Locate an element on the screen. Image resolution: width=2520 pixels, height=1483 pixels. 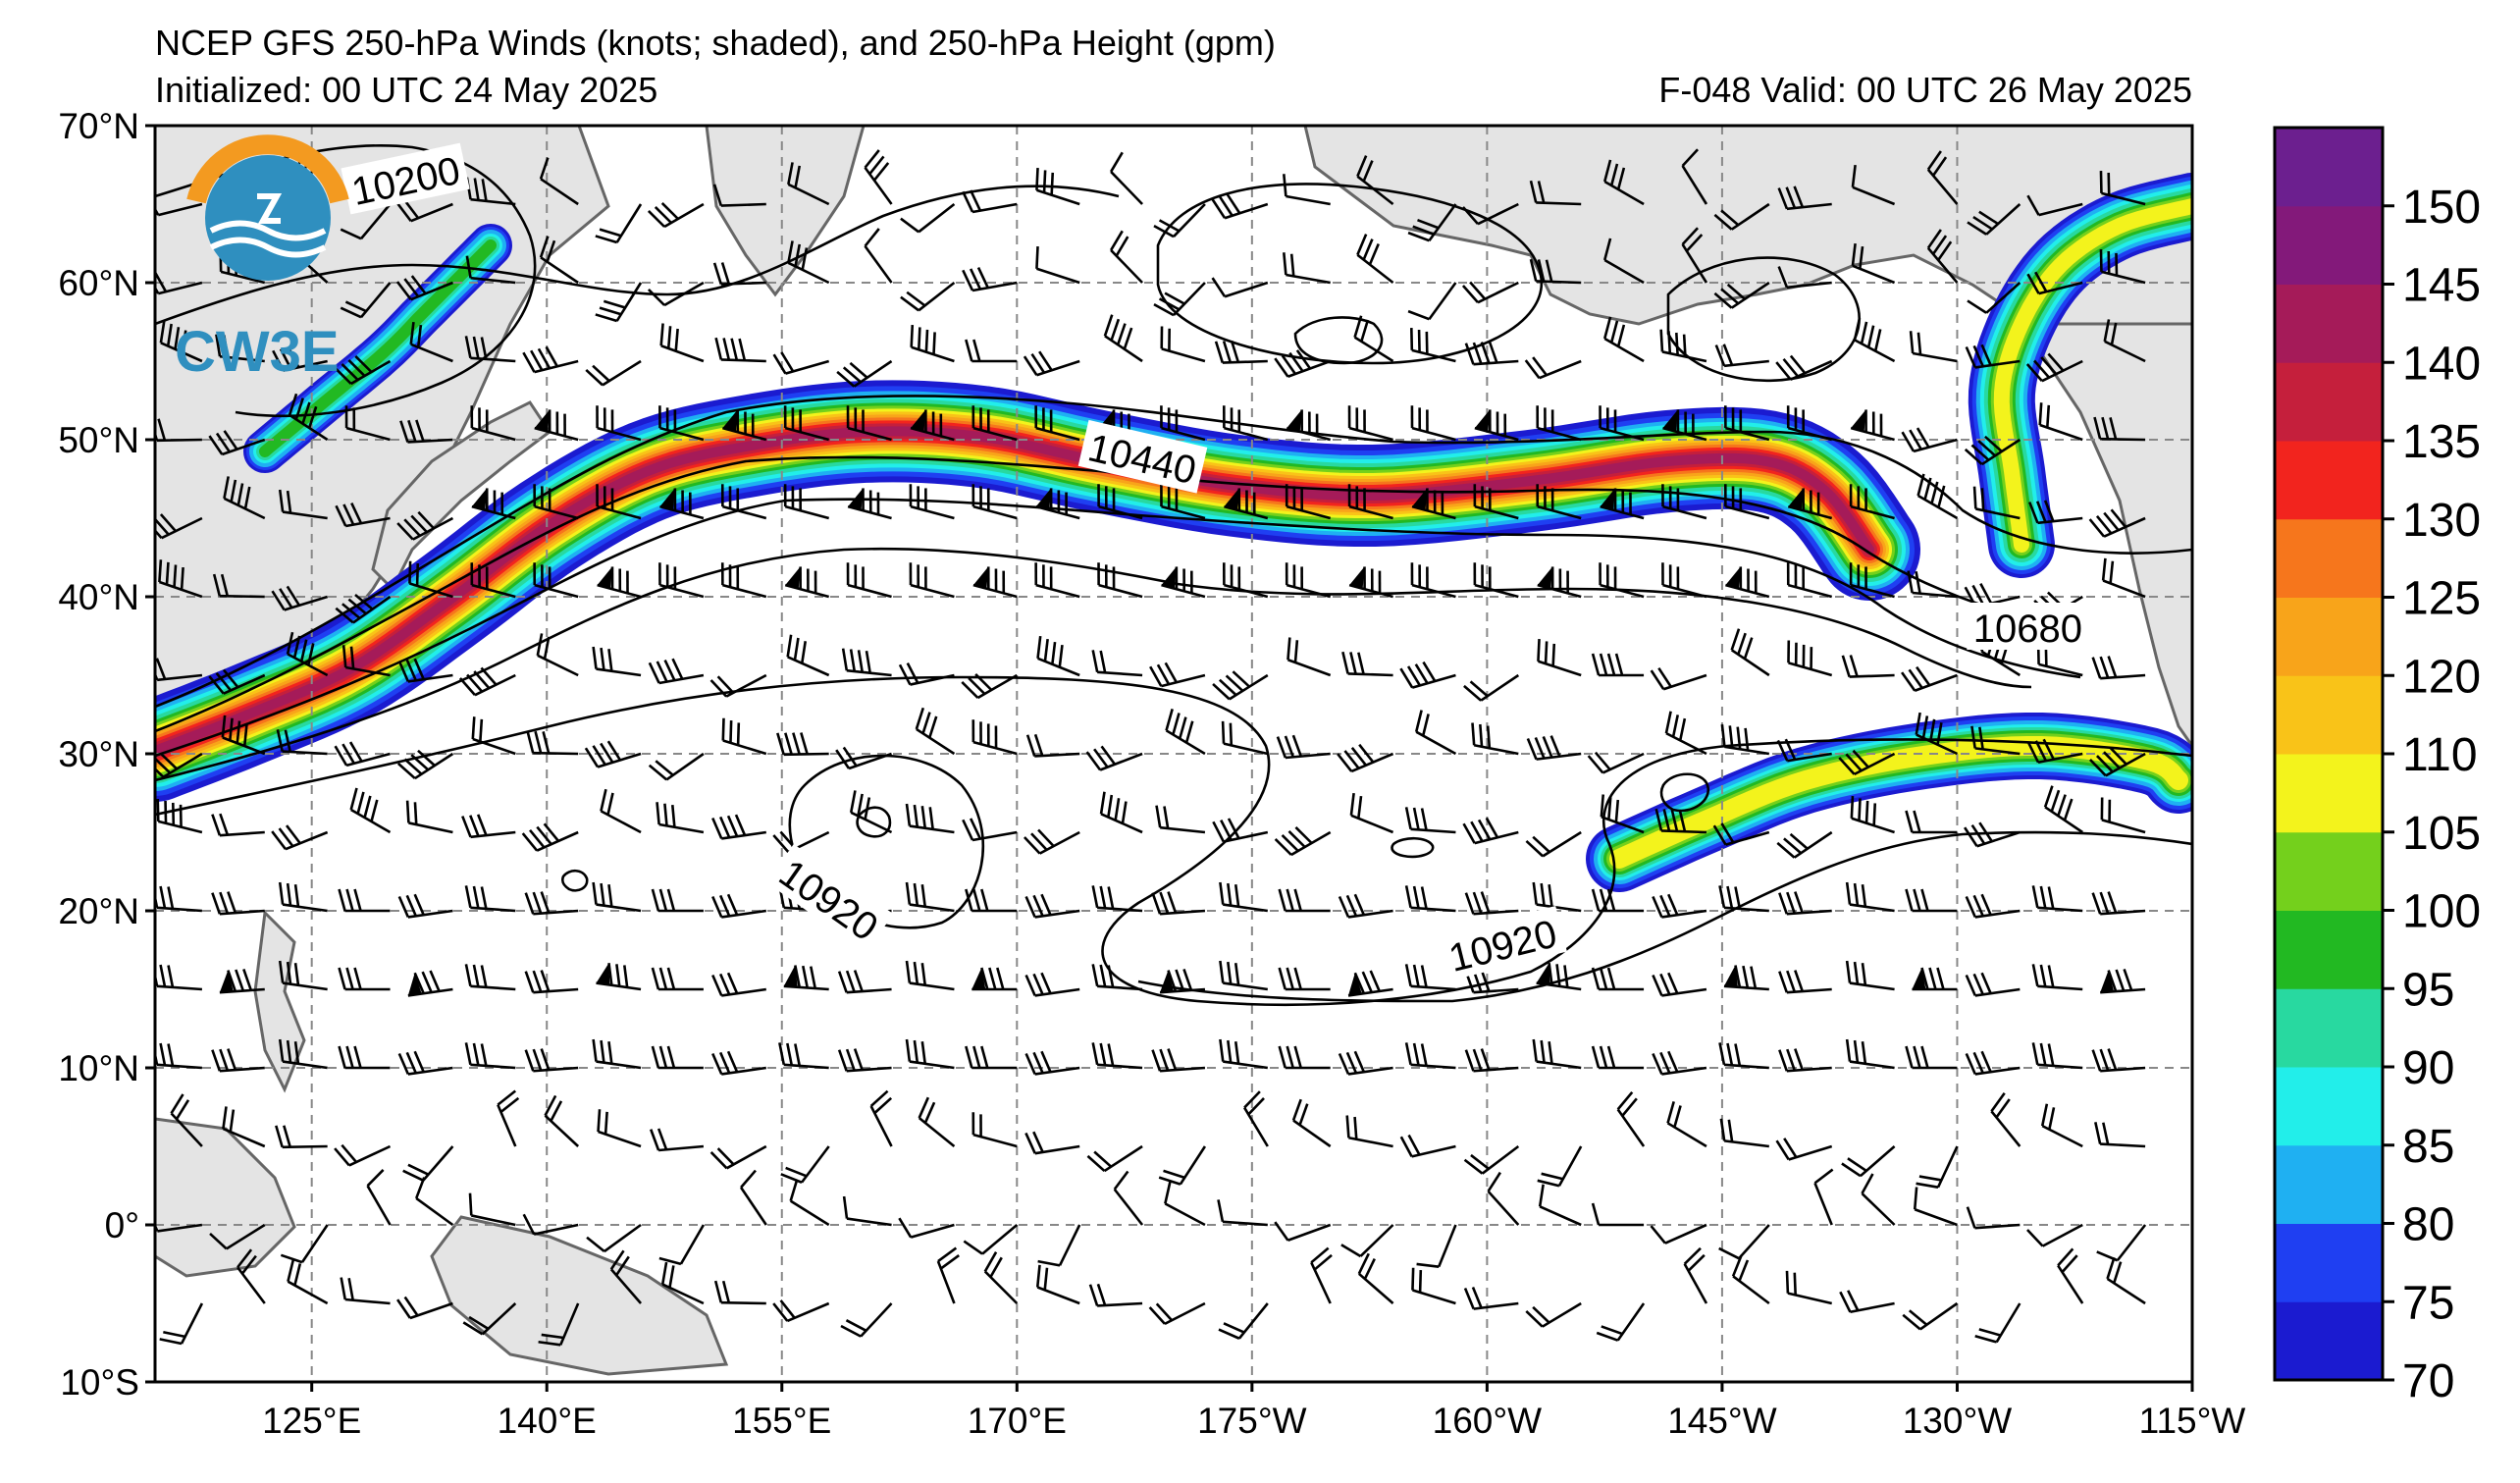
logo-orange-arc is located at coordinates (267, 169).